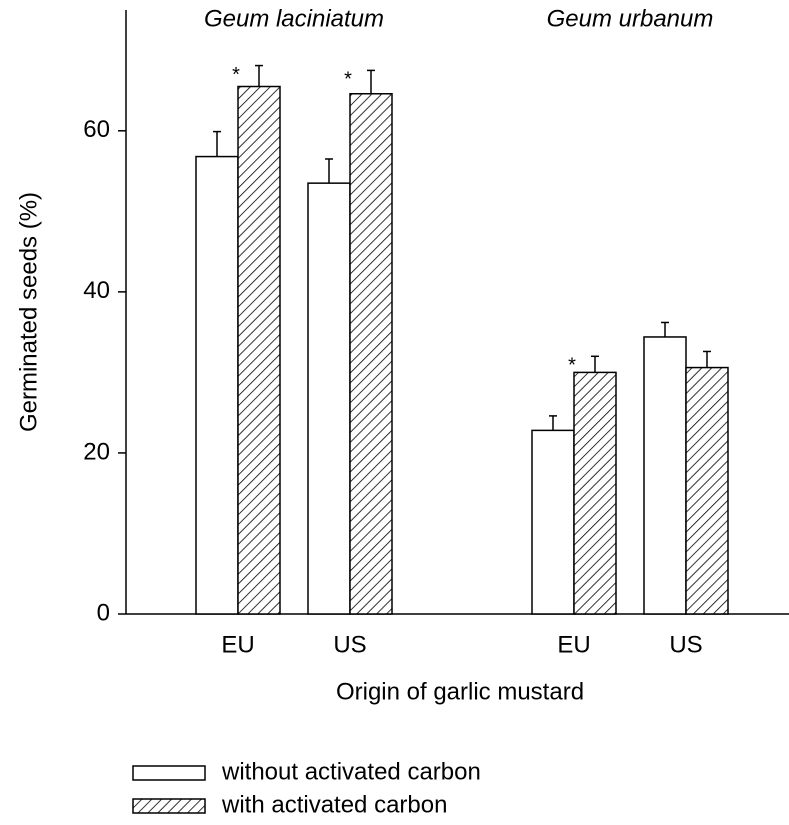 The image size is (789, 825). What do you see at coordinates (96, 129) in the screenshot?
I see `y-tick-label: 60` at bounding box center [96, 129].